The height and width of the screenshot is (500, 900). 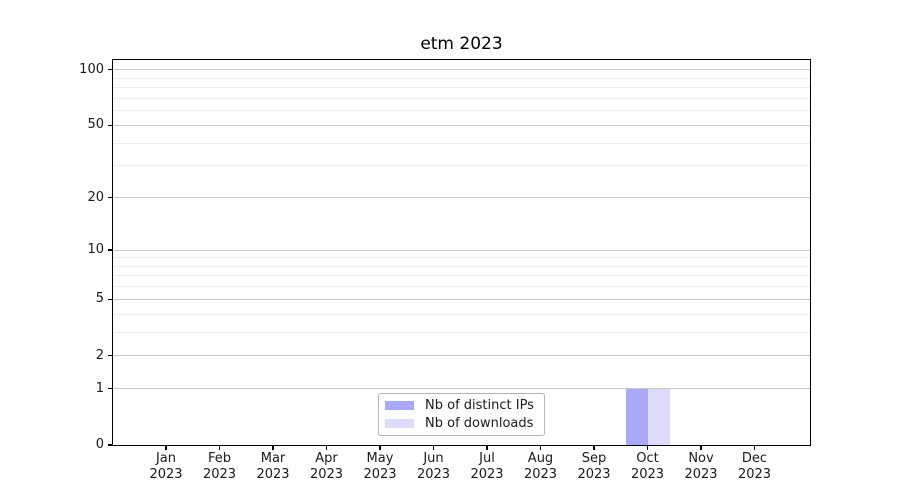 I want to click on x-tick-label: Apr 2023, so click(x=327, y=466).